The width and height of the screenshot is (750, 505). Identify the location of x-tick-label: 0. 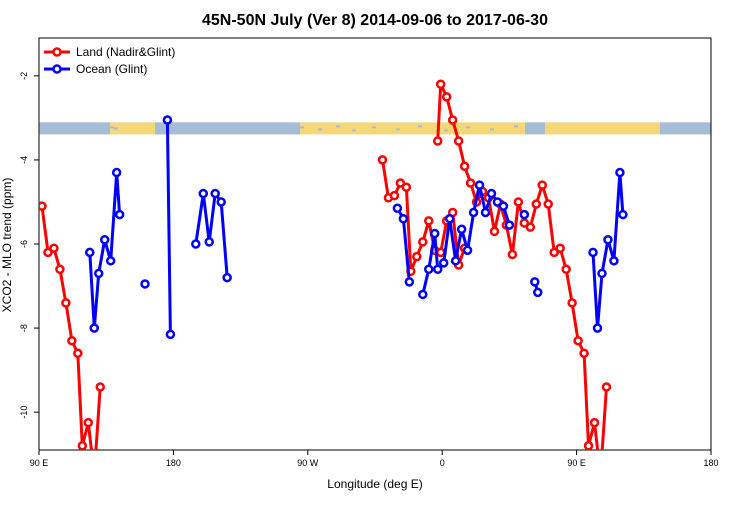
(442, 463).